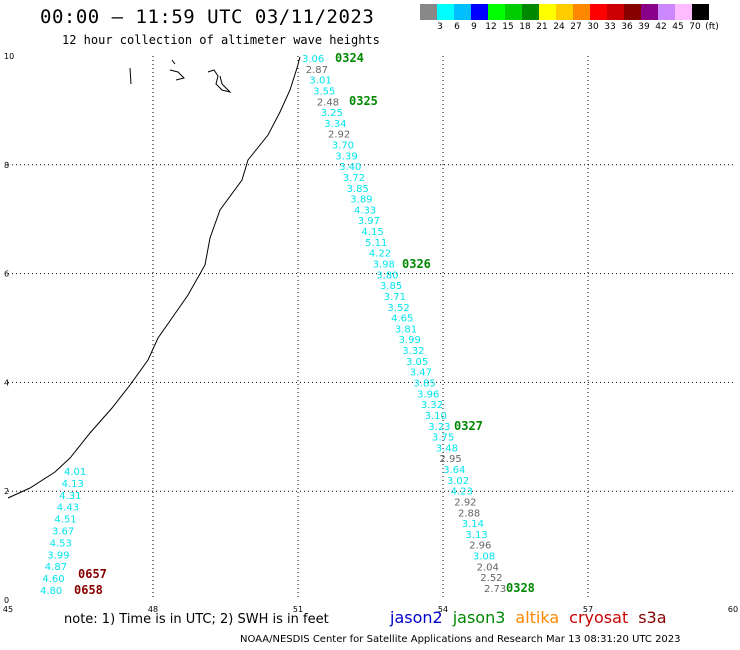  I want to click on satellite-legend-item: s3a, so click(652, 617).